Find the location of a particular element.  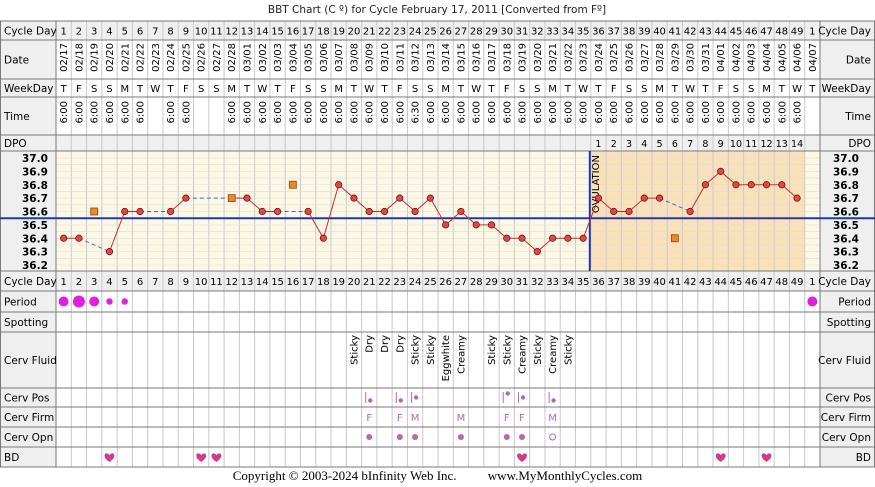

cervix-opening-closed is located at coordinates (460, 437).